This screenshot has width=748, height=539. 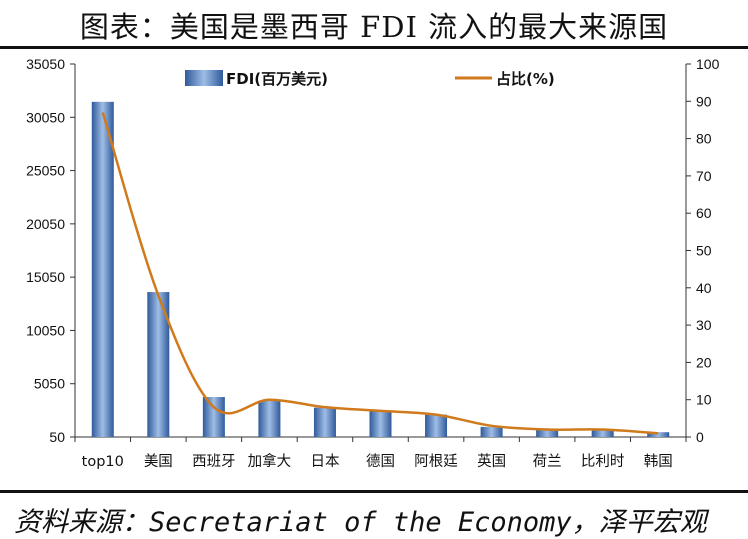 I want to click on x-tick-label: 比利时, so click(x=603, y=461).